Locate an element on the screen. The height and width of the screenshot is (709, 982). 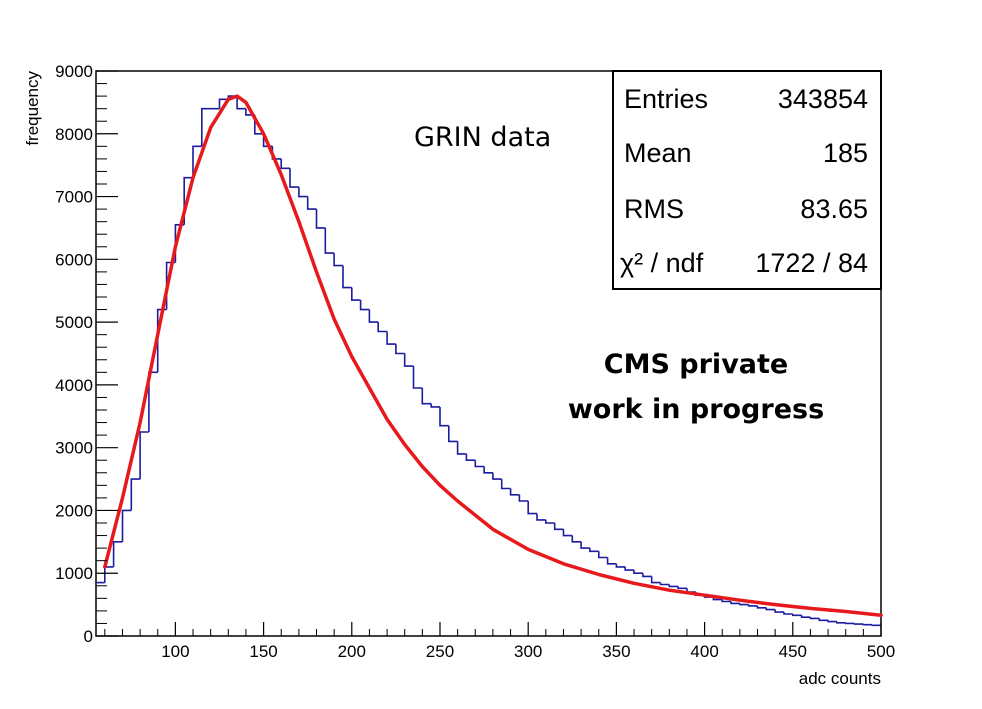
x-axis-title: adc counts is located at coordinates (840, 678).